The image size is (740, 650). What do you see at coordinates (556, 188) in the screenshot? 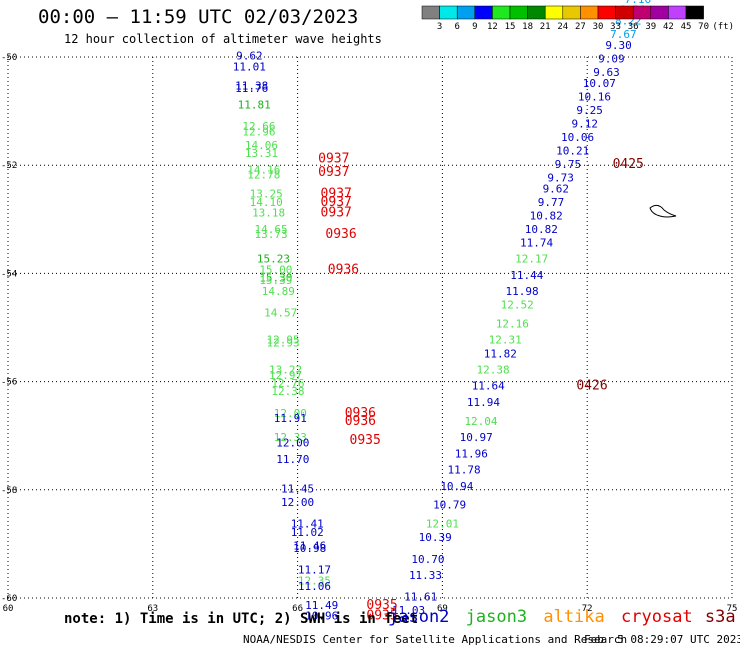
I see `wave-height-label: 9.62` at bounding box center [556, 188].